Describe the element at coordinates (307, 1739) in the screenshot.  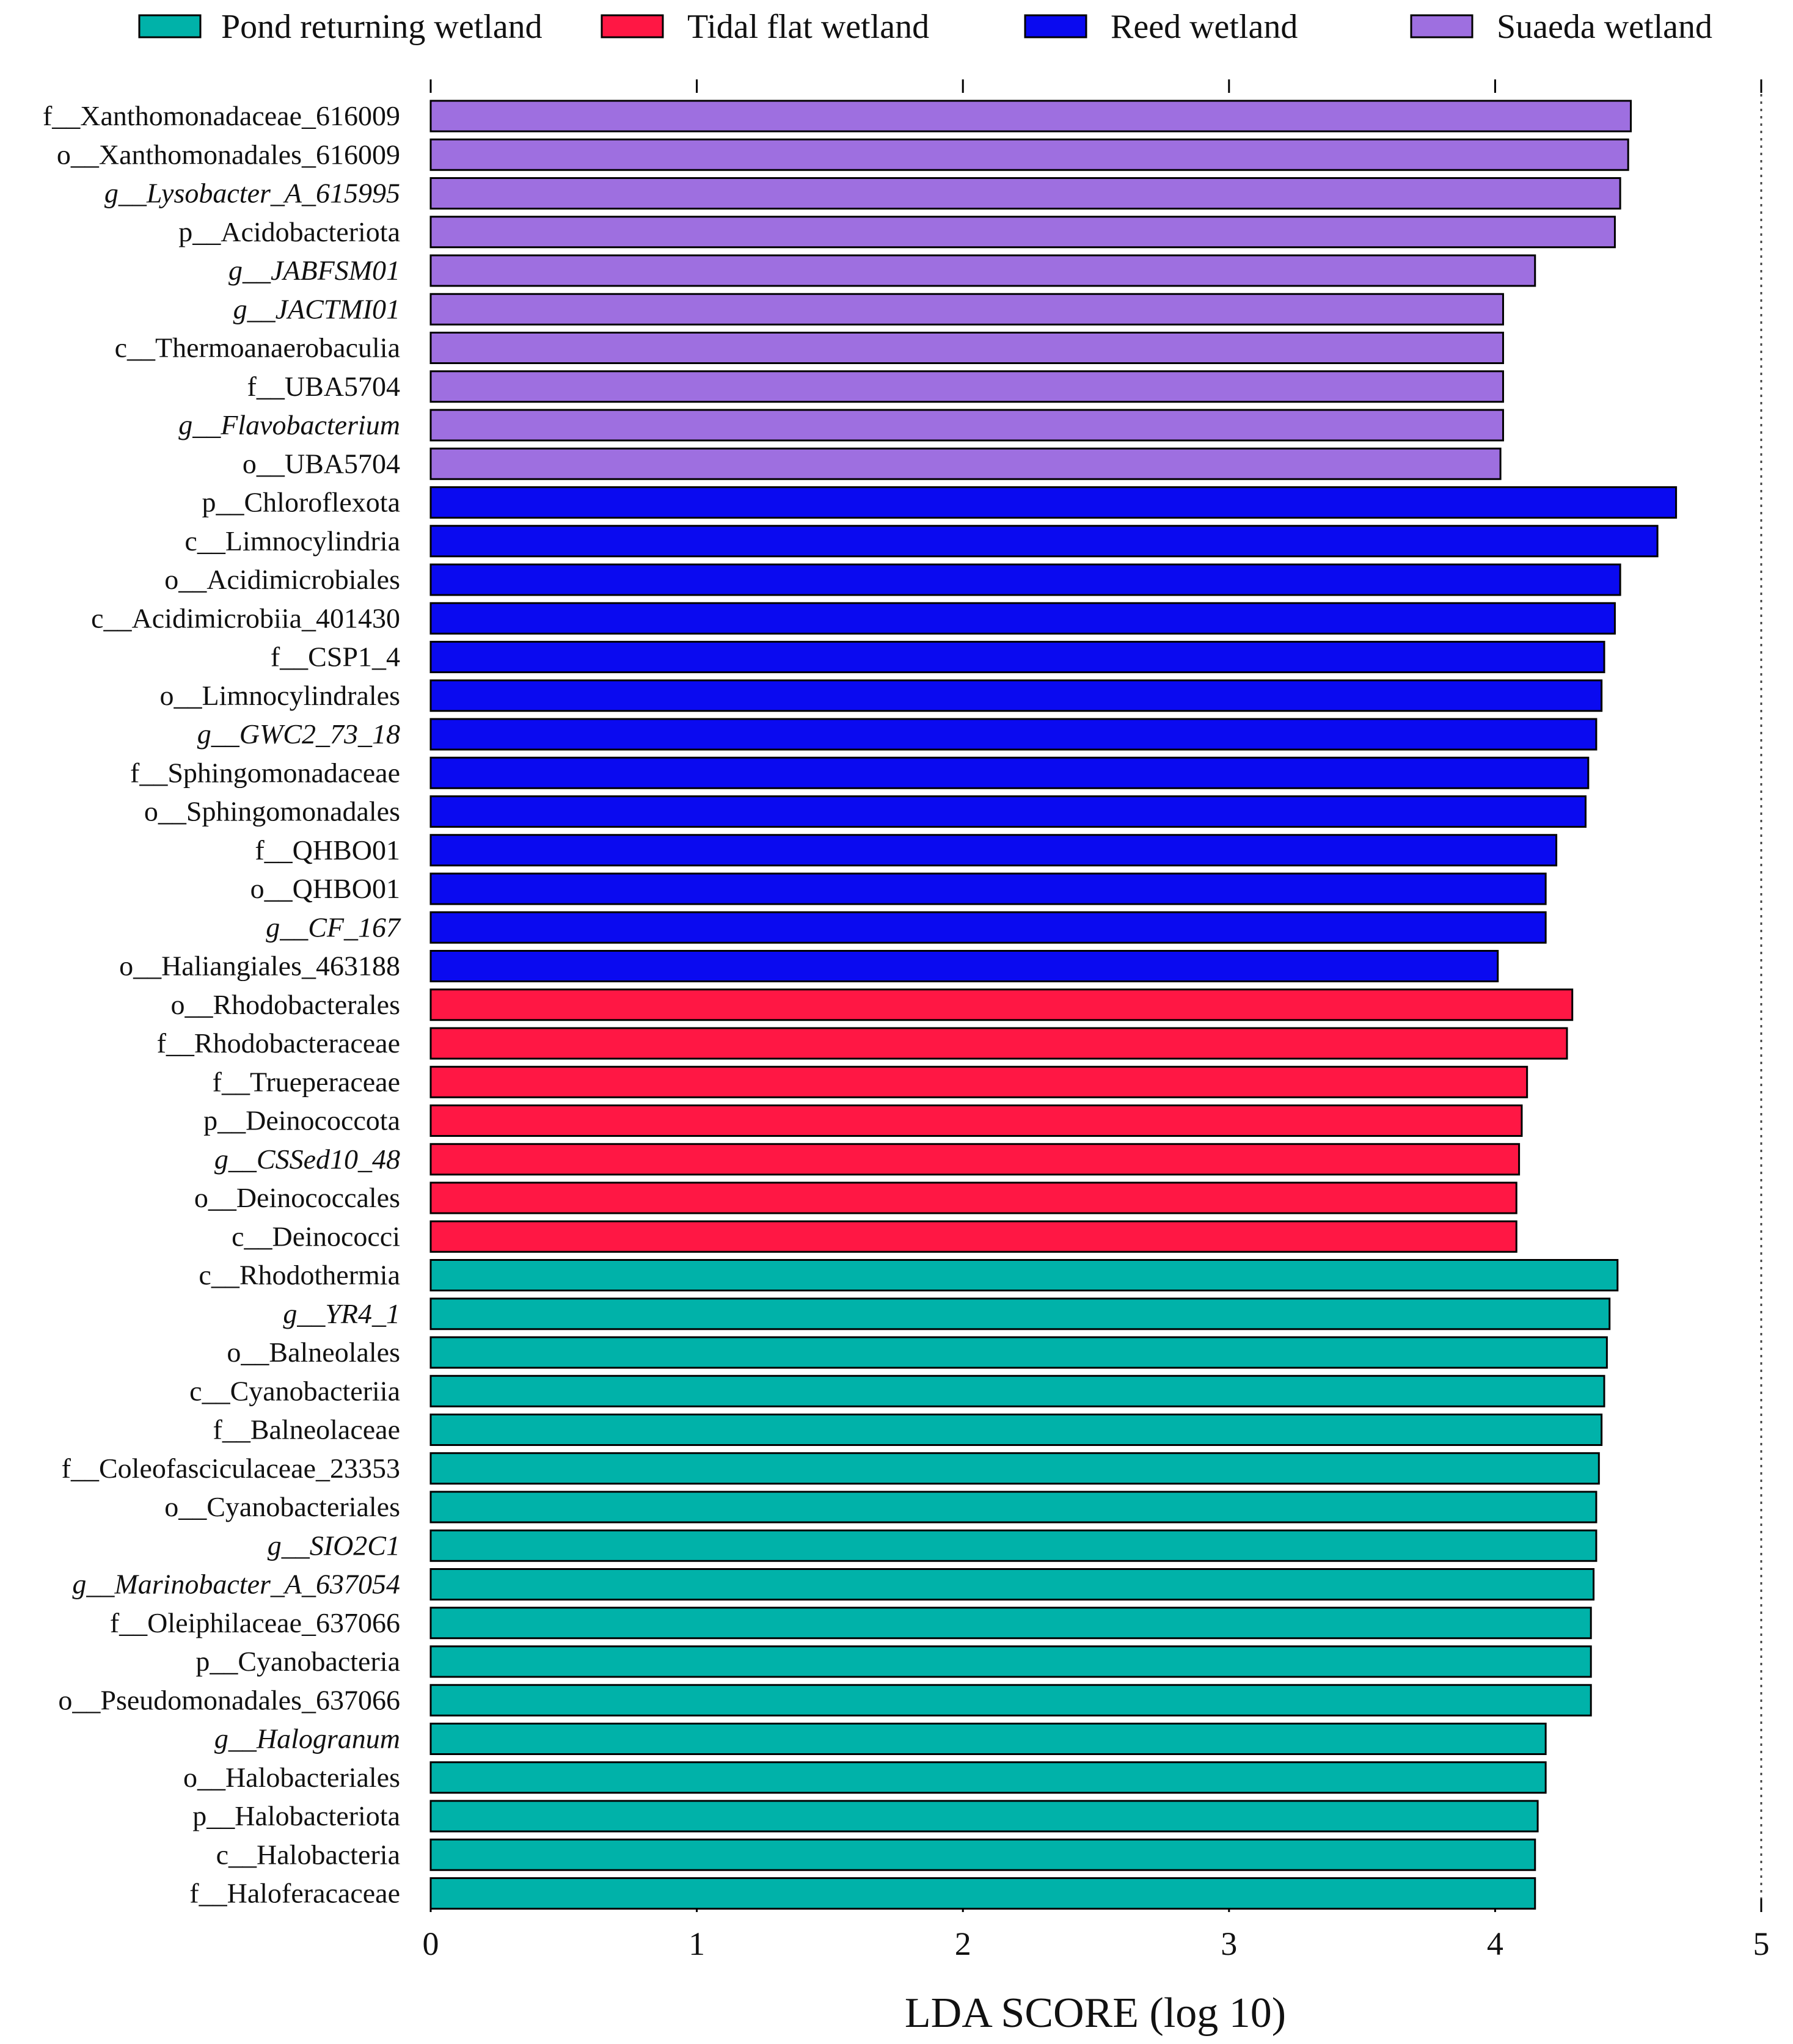
I see `bar-label-g__Halogranum: g__Halogranum` at that location.